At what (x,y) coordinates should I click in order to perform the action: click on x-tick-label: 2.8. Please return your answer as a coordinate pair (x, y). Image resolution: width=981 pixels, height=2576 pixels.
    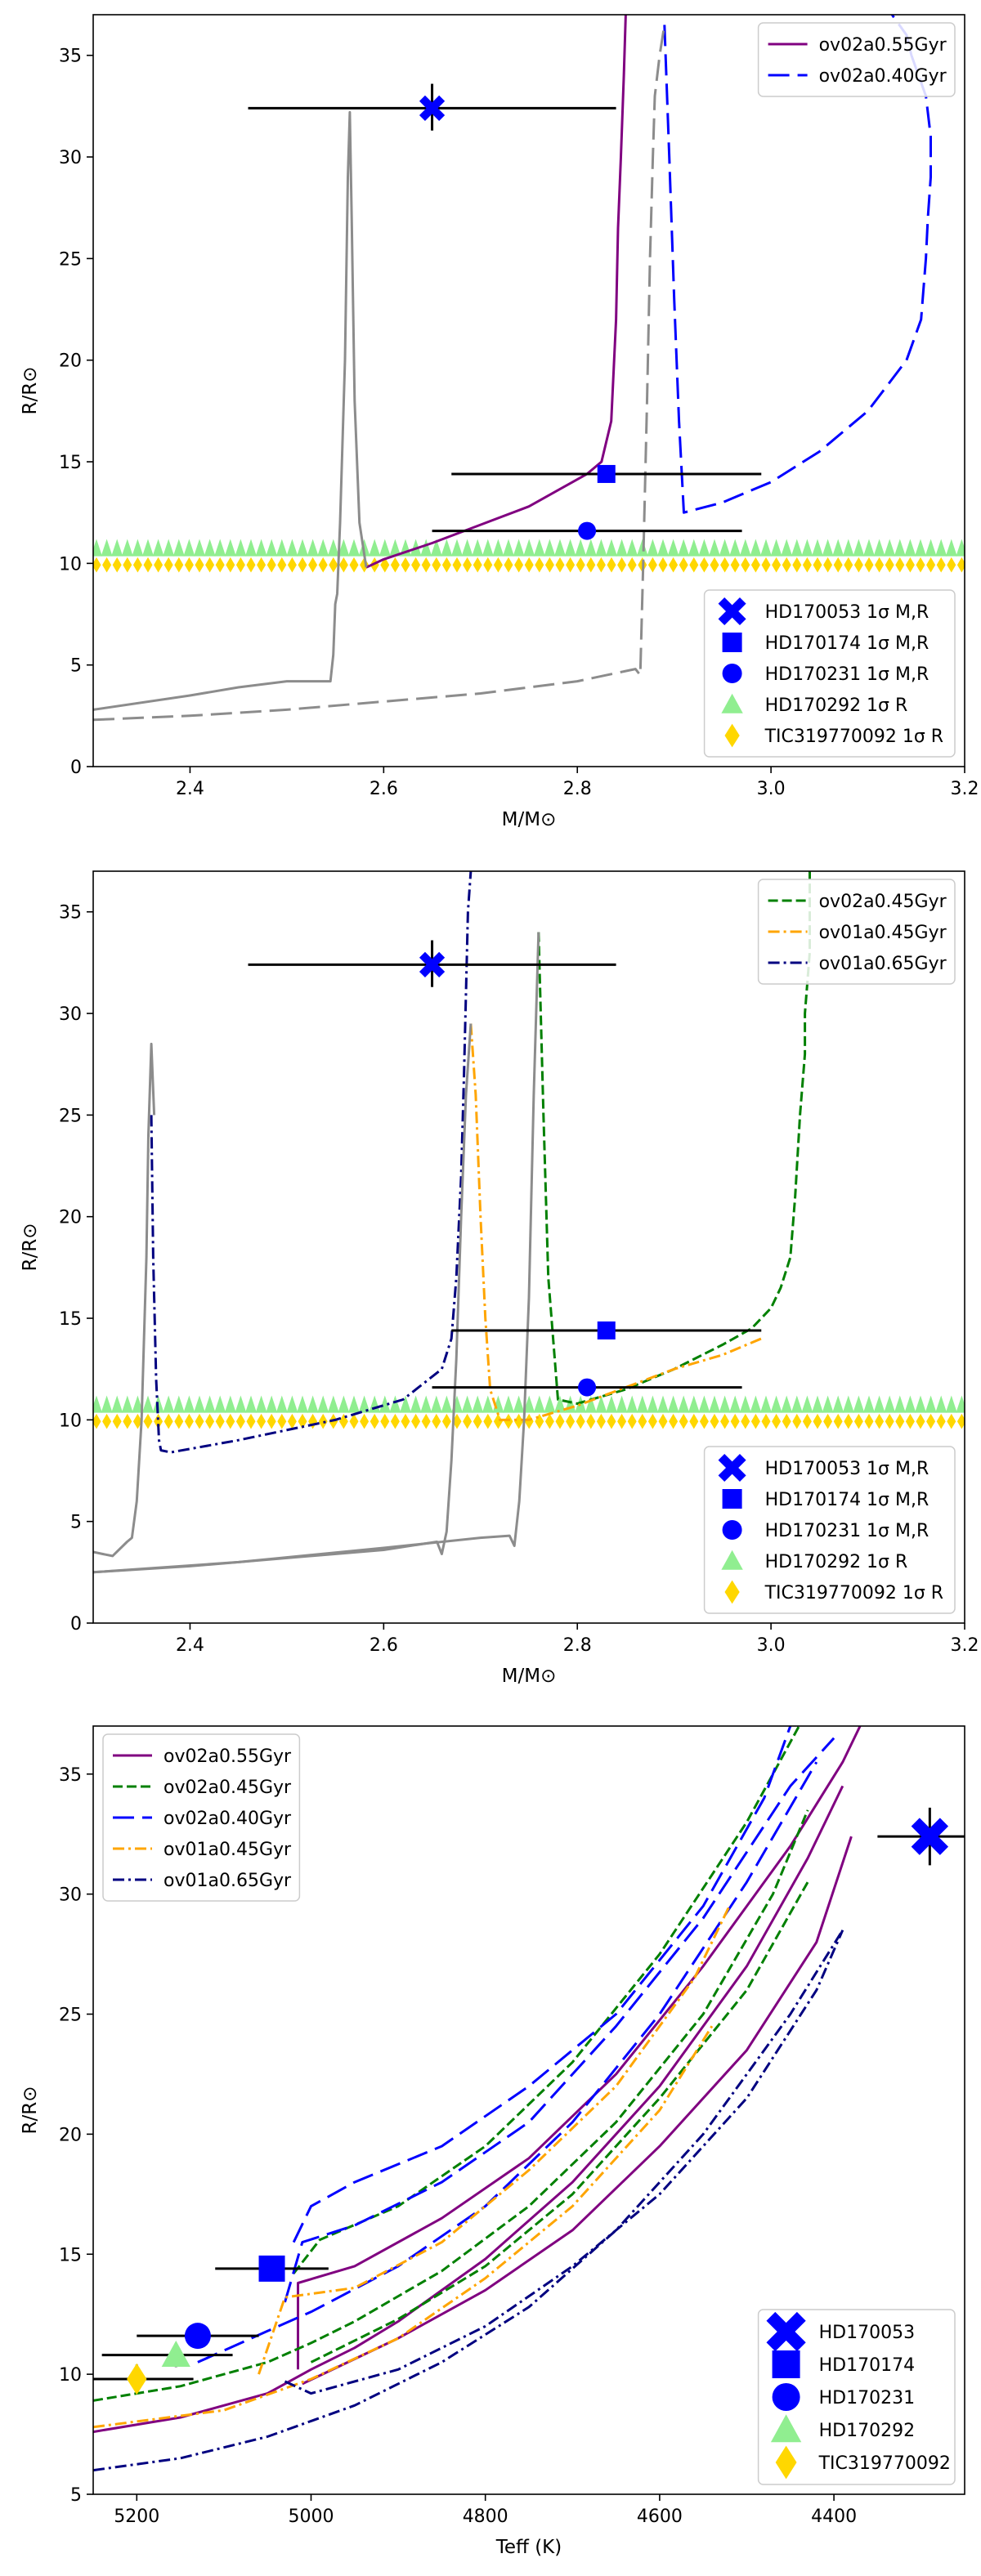
    Looking at the image, I should click on (577, 1645).